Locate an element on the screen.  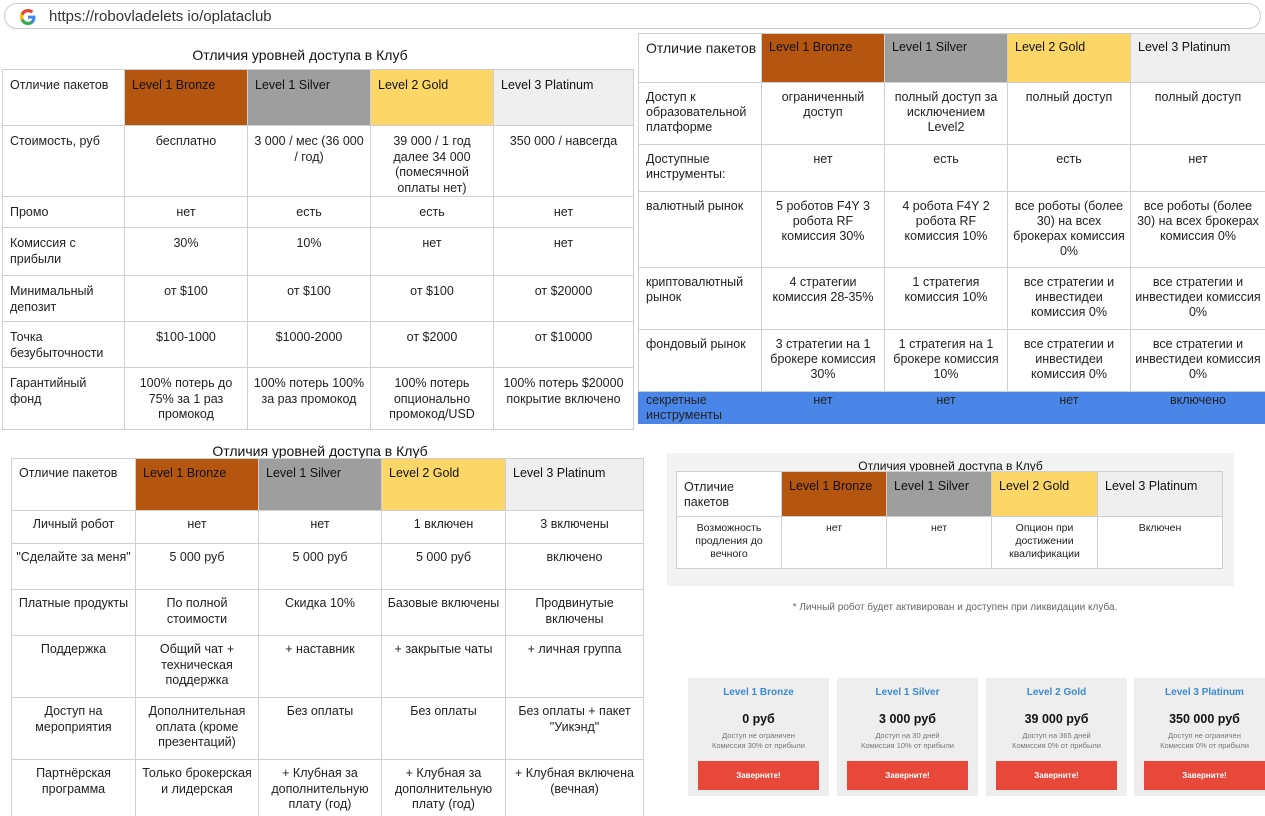
card-commission: Комиссия 10% от прибыли is located at coordinates (907, 745).